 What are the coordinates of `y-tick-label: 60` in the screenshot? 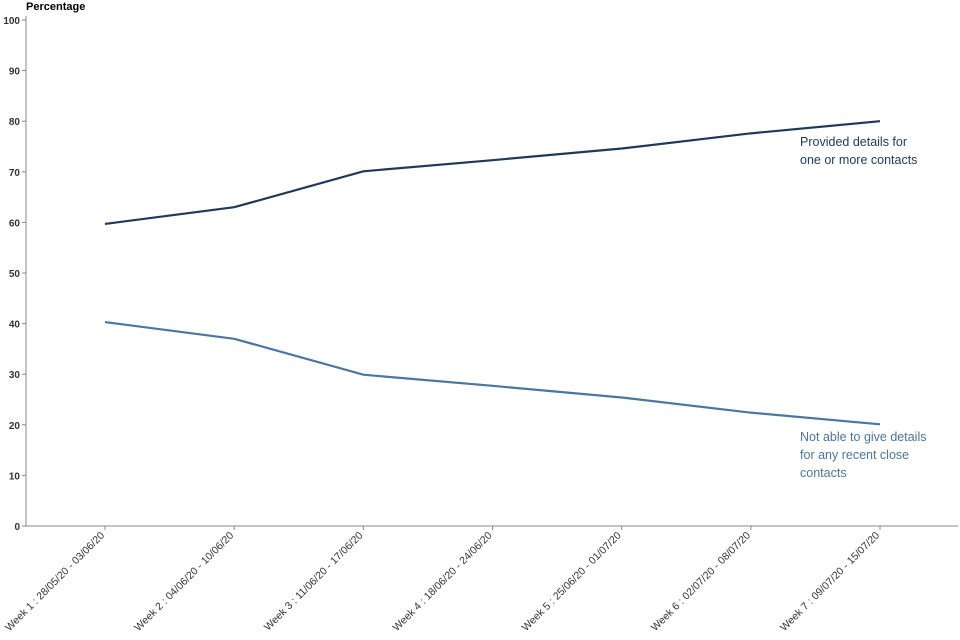 It's located at (15, 223).